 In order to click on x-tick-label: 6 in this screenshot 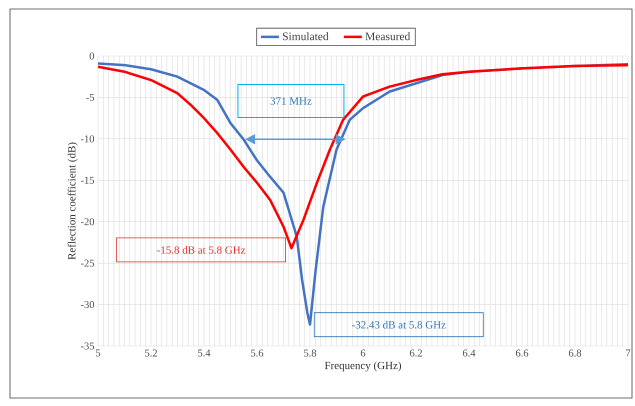, I will do `click(363, 353)`.